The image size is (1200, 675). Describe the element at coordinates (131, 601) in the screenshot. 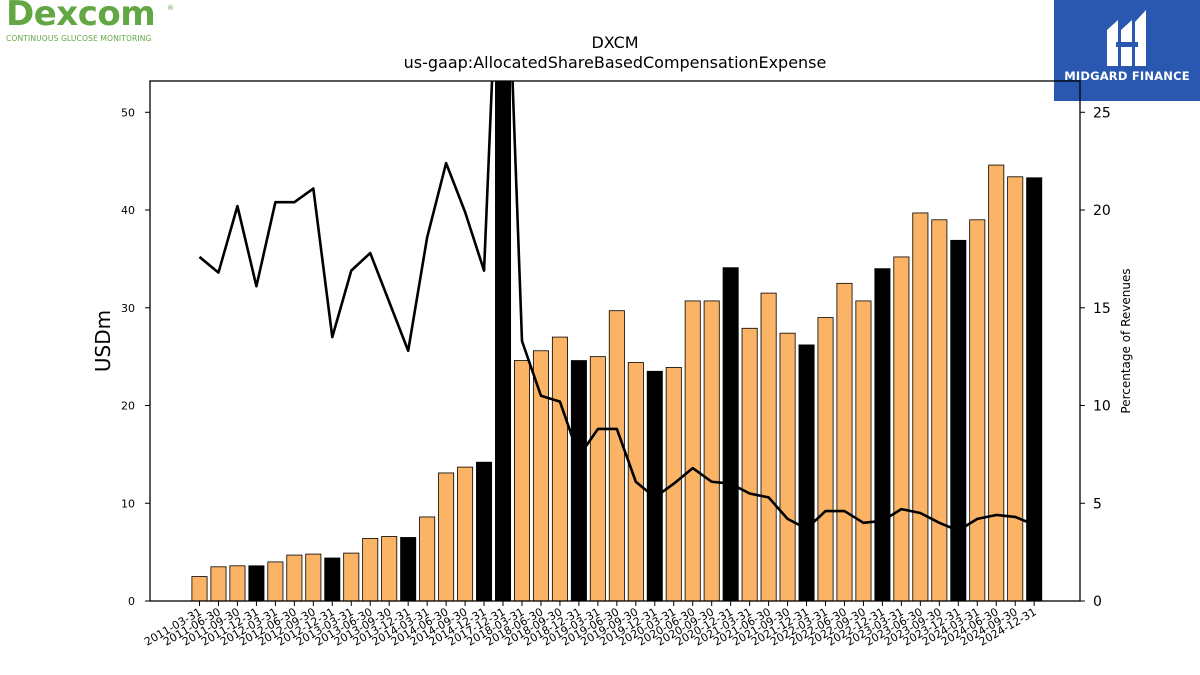

I see `y-tick-label: 0` at that location.